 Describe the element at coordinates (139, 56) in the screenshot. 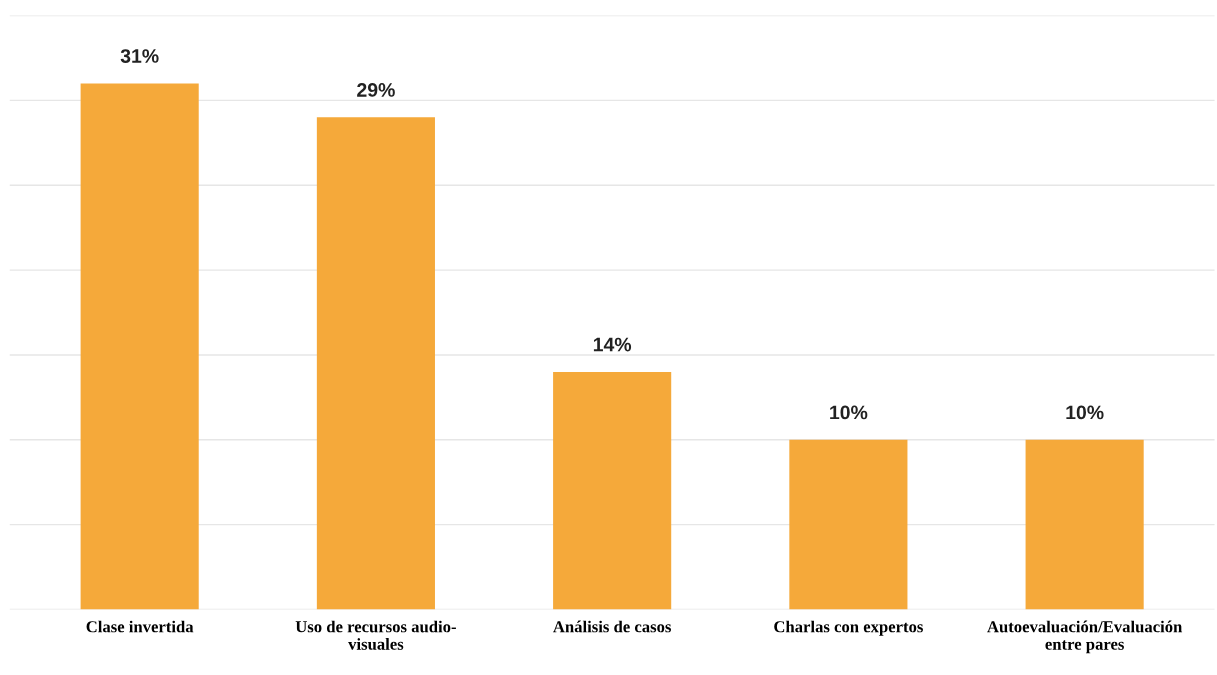

I see `data-label: 31%` at that location.